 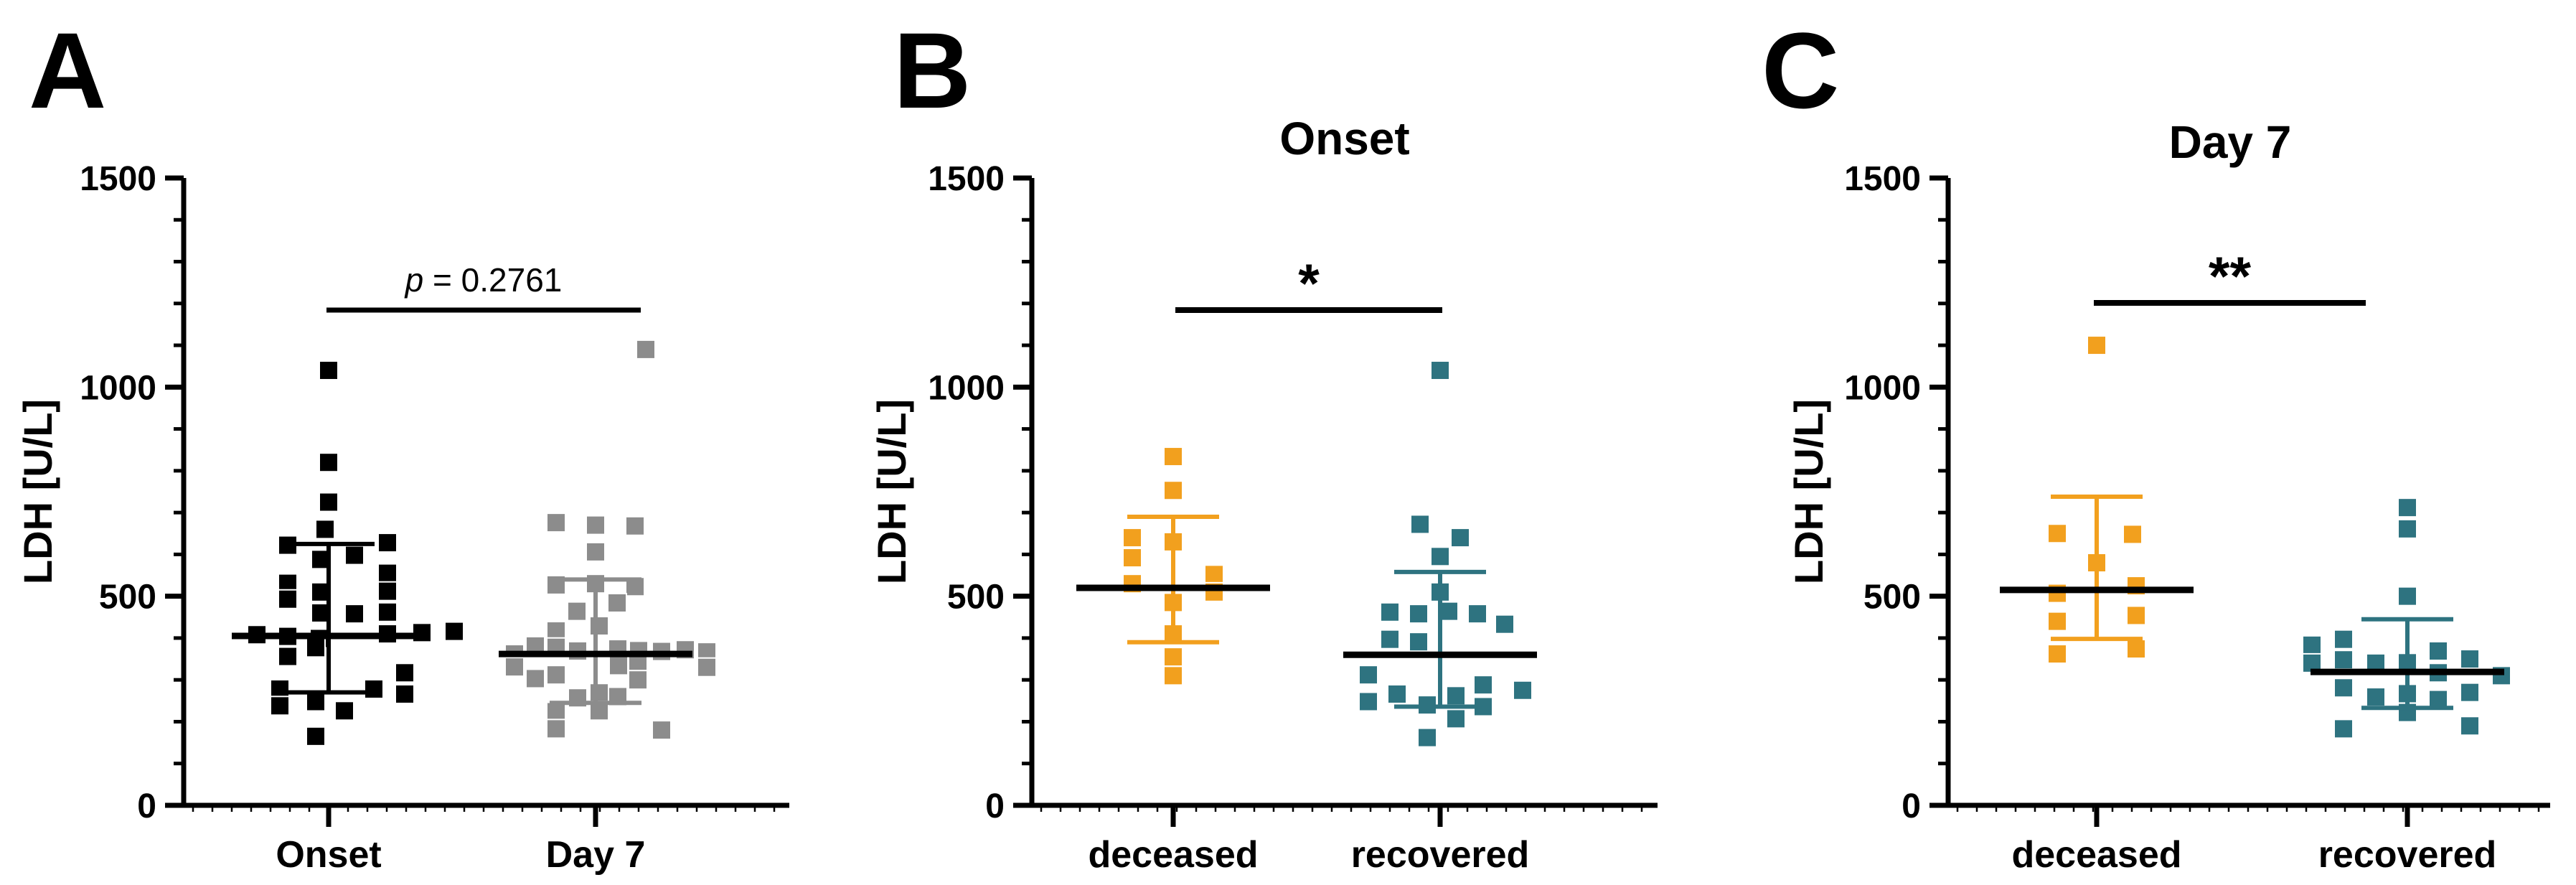 I want to click on significance-label: *, so click(x=1309, y=283).